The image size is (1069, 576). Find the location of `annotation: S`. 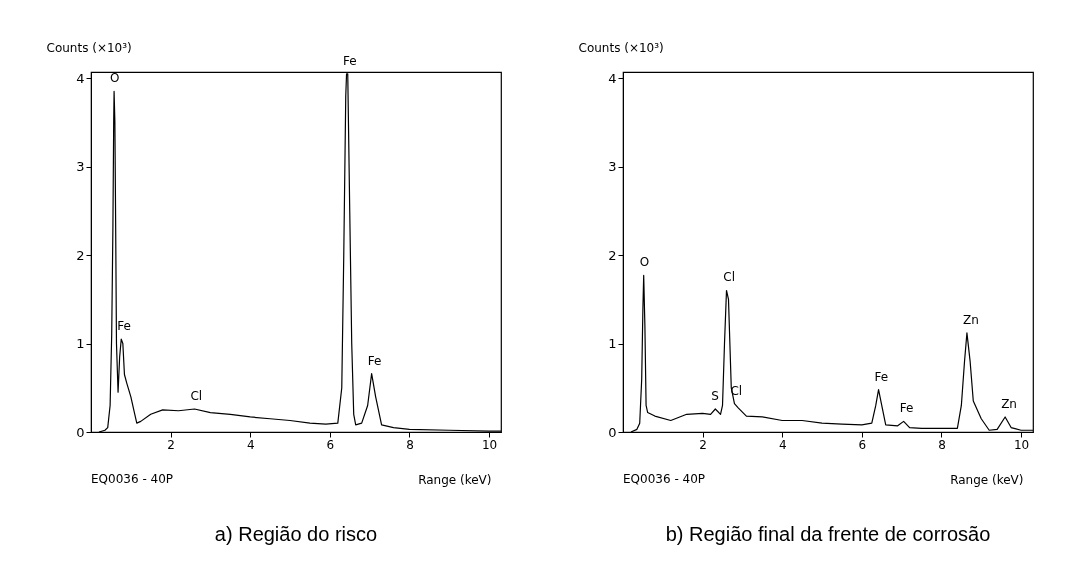

annotation: S is located at coordinates (715, 396).